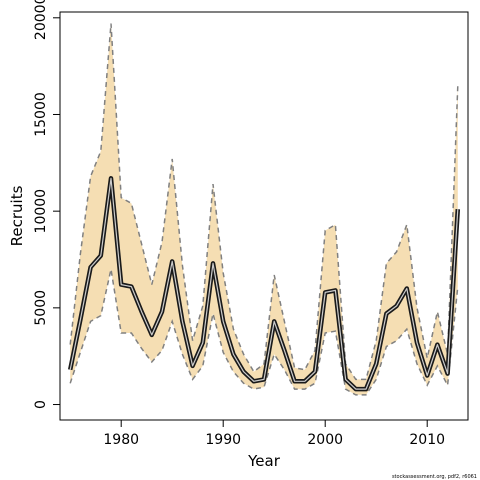  Describe the element at coordinates (274, 433) in the screenshot. I see `x-axis: 1980 1990 2000 2010` at that location.